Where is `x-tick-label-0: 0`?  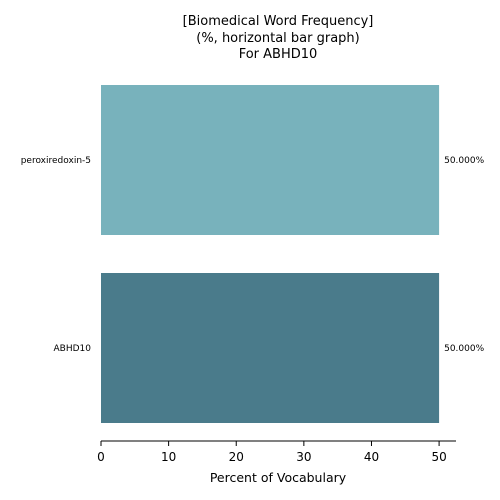
x-tick-label-0: 0 is located at coordinates (101, 457).